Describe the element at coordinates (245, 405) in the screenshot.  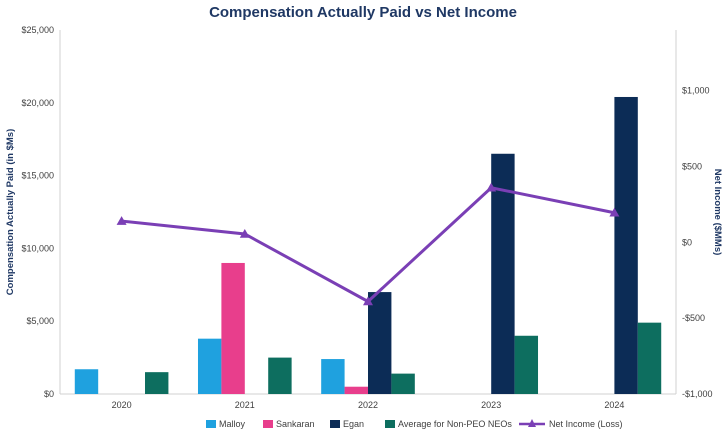
I see `x-tick-label: 2021` at that location.